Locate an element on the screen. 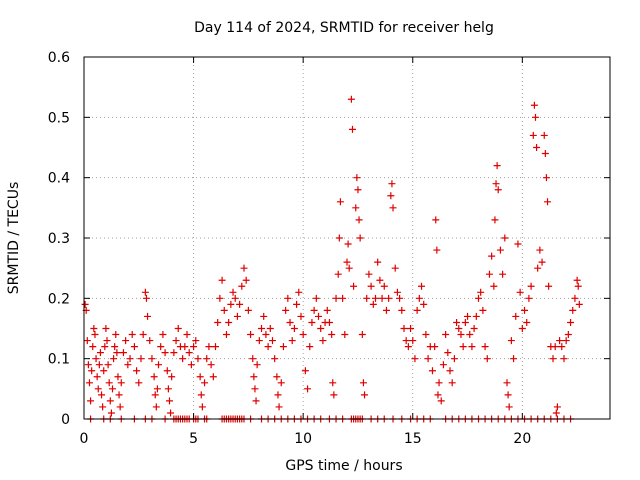 The width and height of the screenshot is (640, 480). y-tick-label: 0 is located at coordinates (65, 420).